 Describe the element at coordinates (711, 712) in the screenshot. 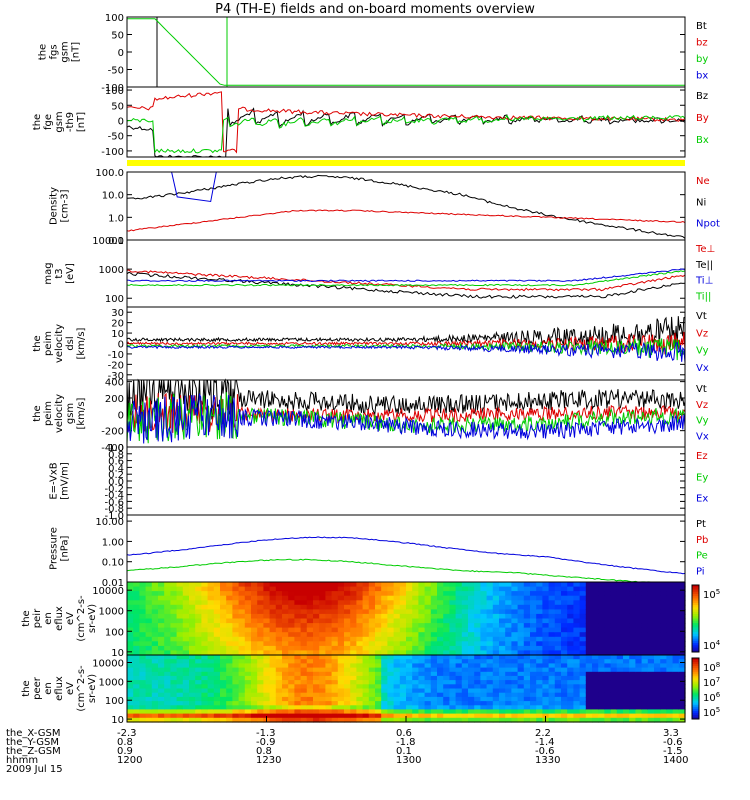

I see `colorbar-tick: 105` at that location.